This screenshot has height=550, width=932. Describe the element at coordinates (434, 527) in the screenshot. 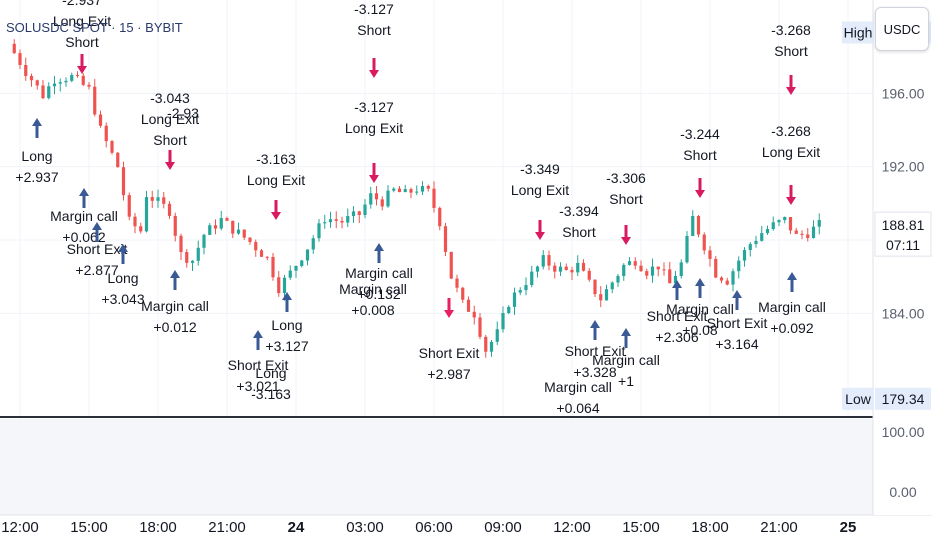

I see `time-tick-label: 06:00` at that location.